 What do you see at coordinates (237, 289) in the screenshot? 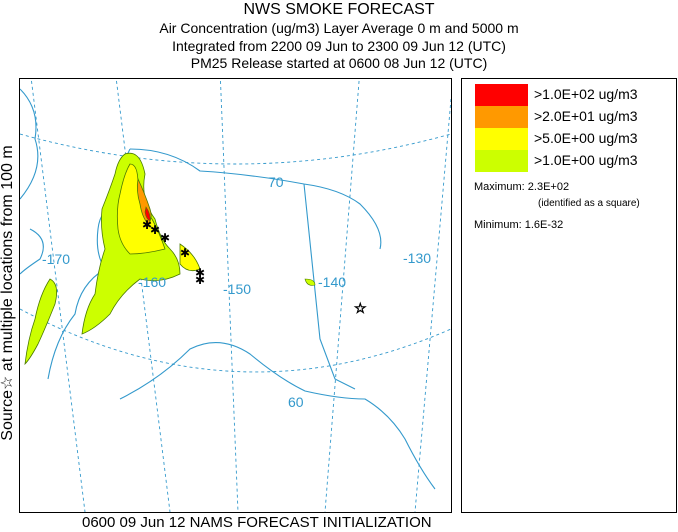
I see `longitude-minus150-label: -150` at bounding box center [237, 289].